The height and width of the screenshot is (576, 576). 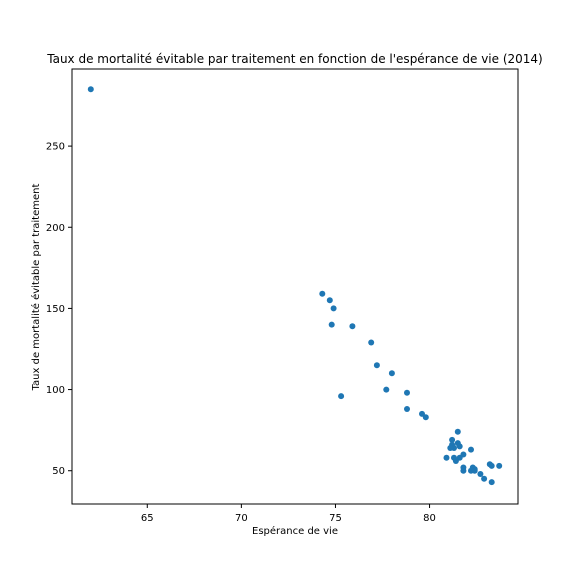 I want to click on y-tick-label-250: 250, so click(x=55, y=147).